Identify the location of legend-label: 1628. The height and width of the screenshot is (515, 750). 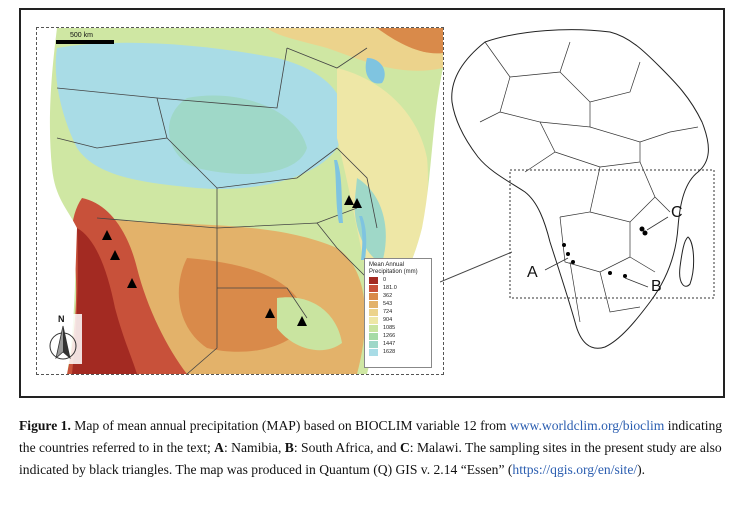
(389, 351).